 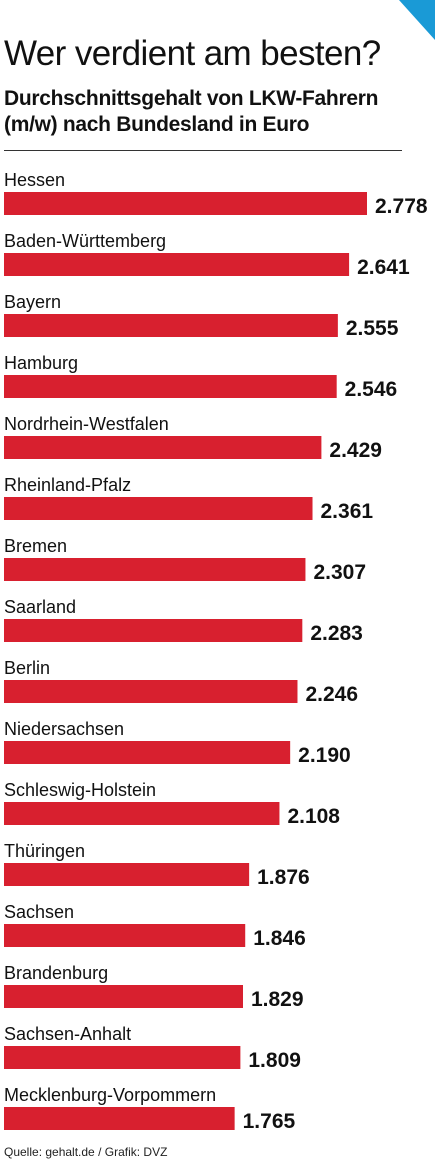 I want to click on value-label: 2.641, so click(x=383, y=267).